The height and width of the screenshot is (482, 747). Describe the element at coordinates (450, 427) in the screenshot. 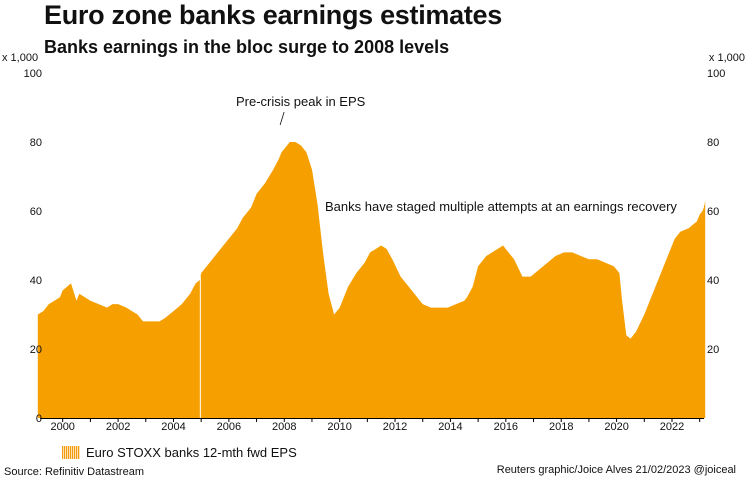

I see `x-tick-label: 2014` at that location.